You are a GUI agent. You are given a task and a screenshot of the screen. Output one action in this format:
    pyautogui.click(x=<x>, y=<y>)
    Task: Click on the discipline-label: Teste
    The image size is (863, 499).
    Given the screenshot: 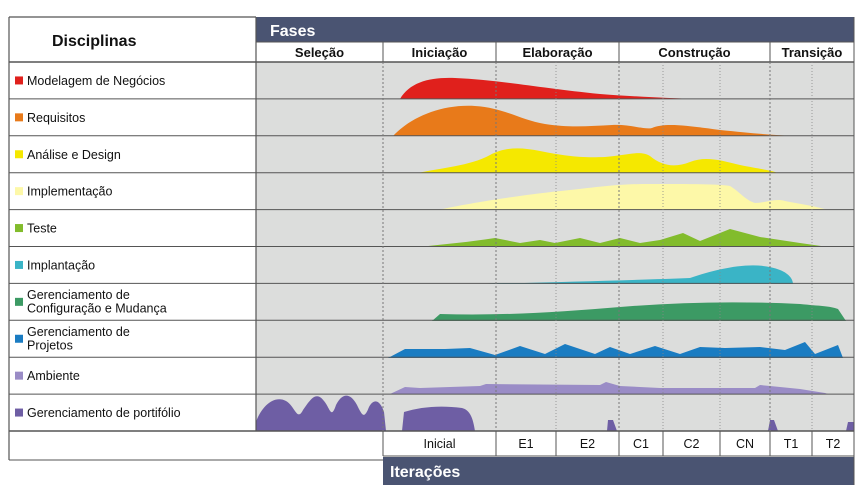 What is the action you would take?
    pyautogui.click(x=42, y=229)
    